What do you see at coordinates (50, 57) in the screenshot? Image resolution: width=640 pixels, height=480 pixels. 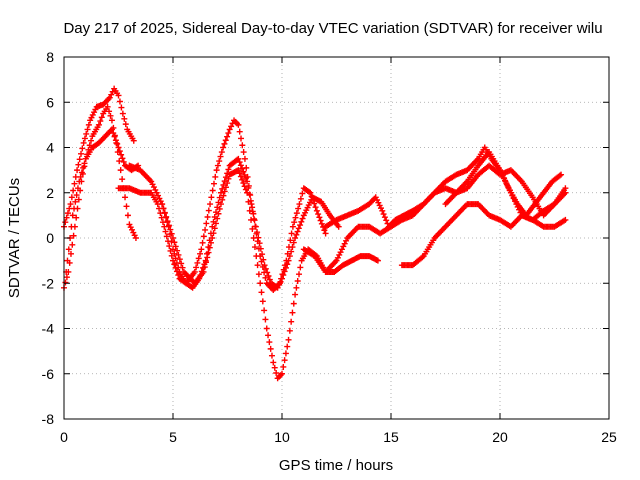 I see `y-tick-label: 8` at bounding box center [50, 57].